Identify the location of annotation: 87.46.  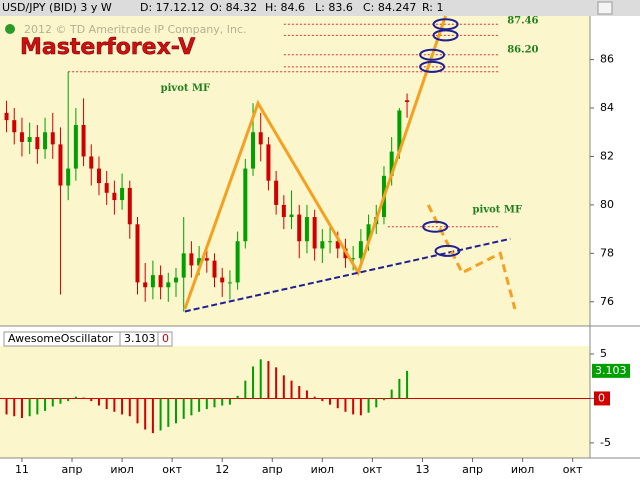
(522, 20).